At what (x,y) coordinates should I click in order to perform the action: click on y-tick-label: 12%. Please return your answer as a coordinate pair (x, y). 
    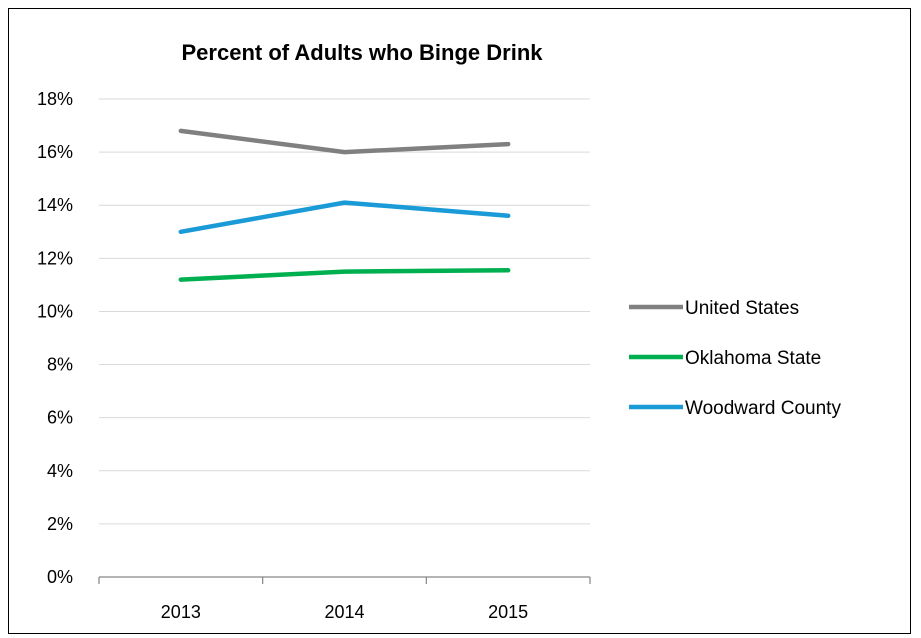
    Looking at the image, I should click on (55, 258).